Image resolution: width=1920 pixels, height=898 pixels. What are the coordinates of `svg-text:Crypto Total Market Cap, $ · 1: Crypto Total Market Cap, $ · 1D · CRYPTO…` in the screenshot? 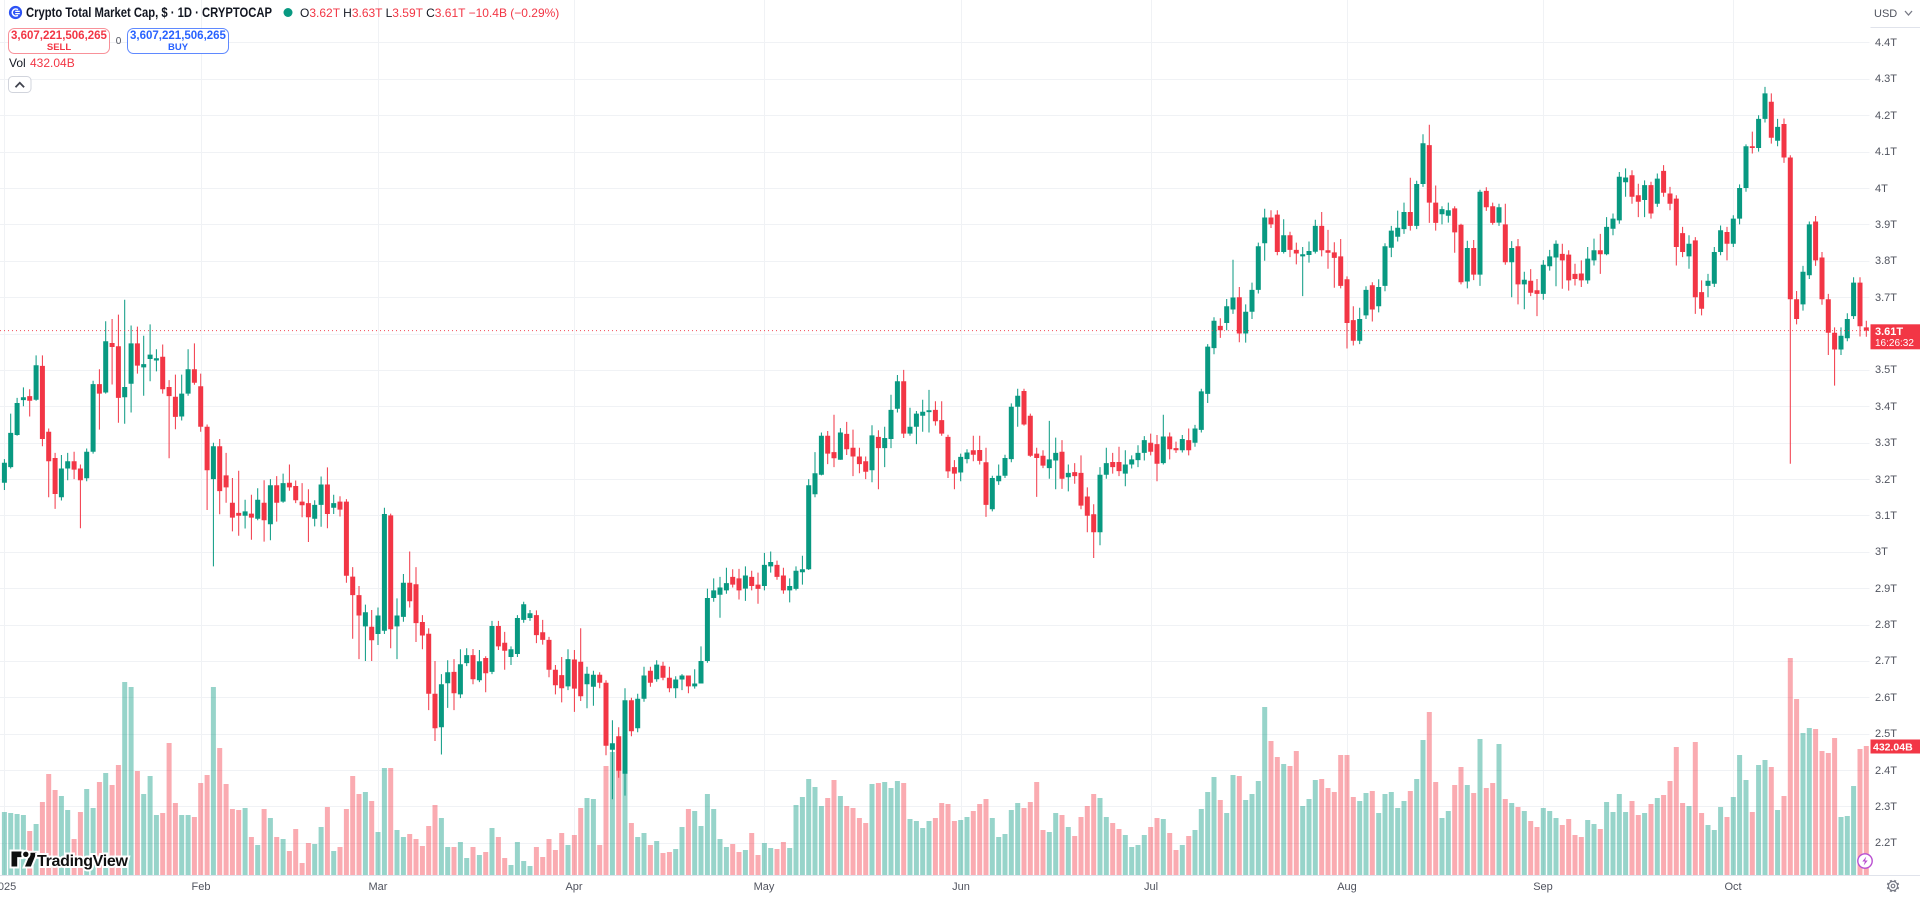 It's located at (149, 12).